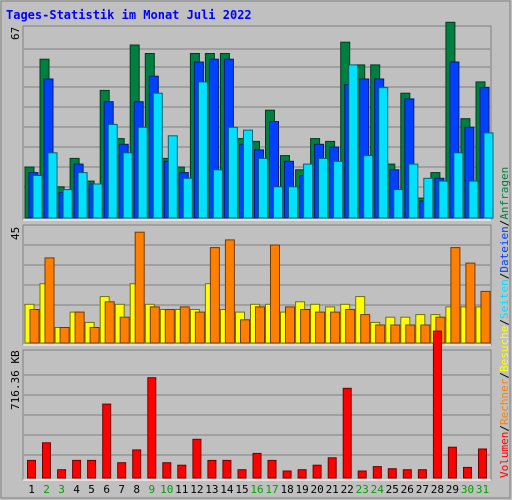 The width and height of the screenshot is (512, 500). Describe the element at coordinates (504, 193) in the screenshot. I see `legend-entry: Anfragen` at that location.